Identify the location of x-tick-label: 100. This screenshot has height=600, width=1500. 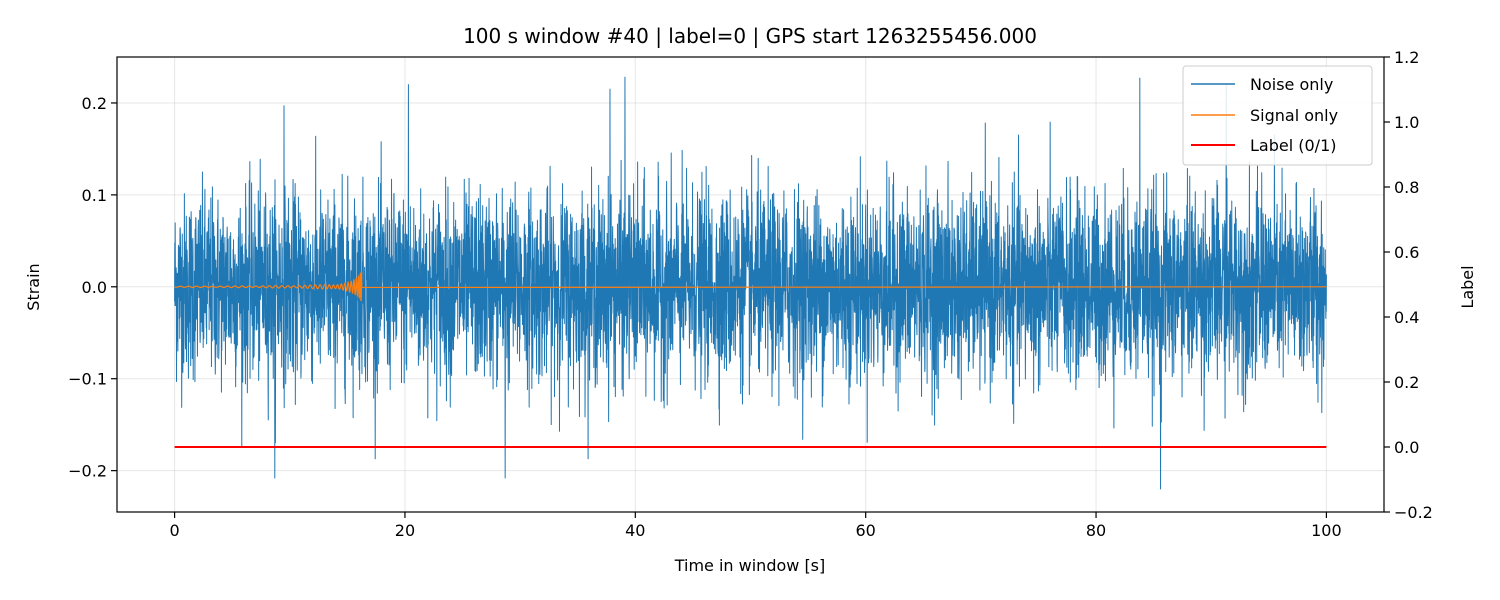
(1326, 530).